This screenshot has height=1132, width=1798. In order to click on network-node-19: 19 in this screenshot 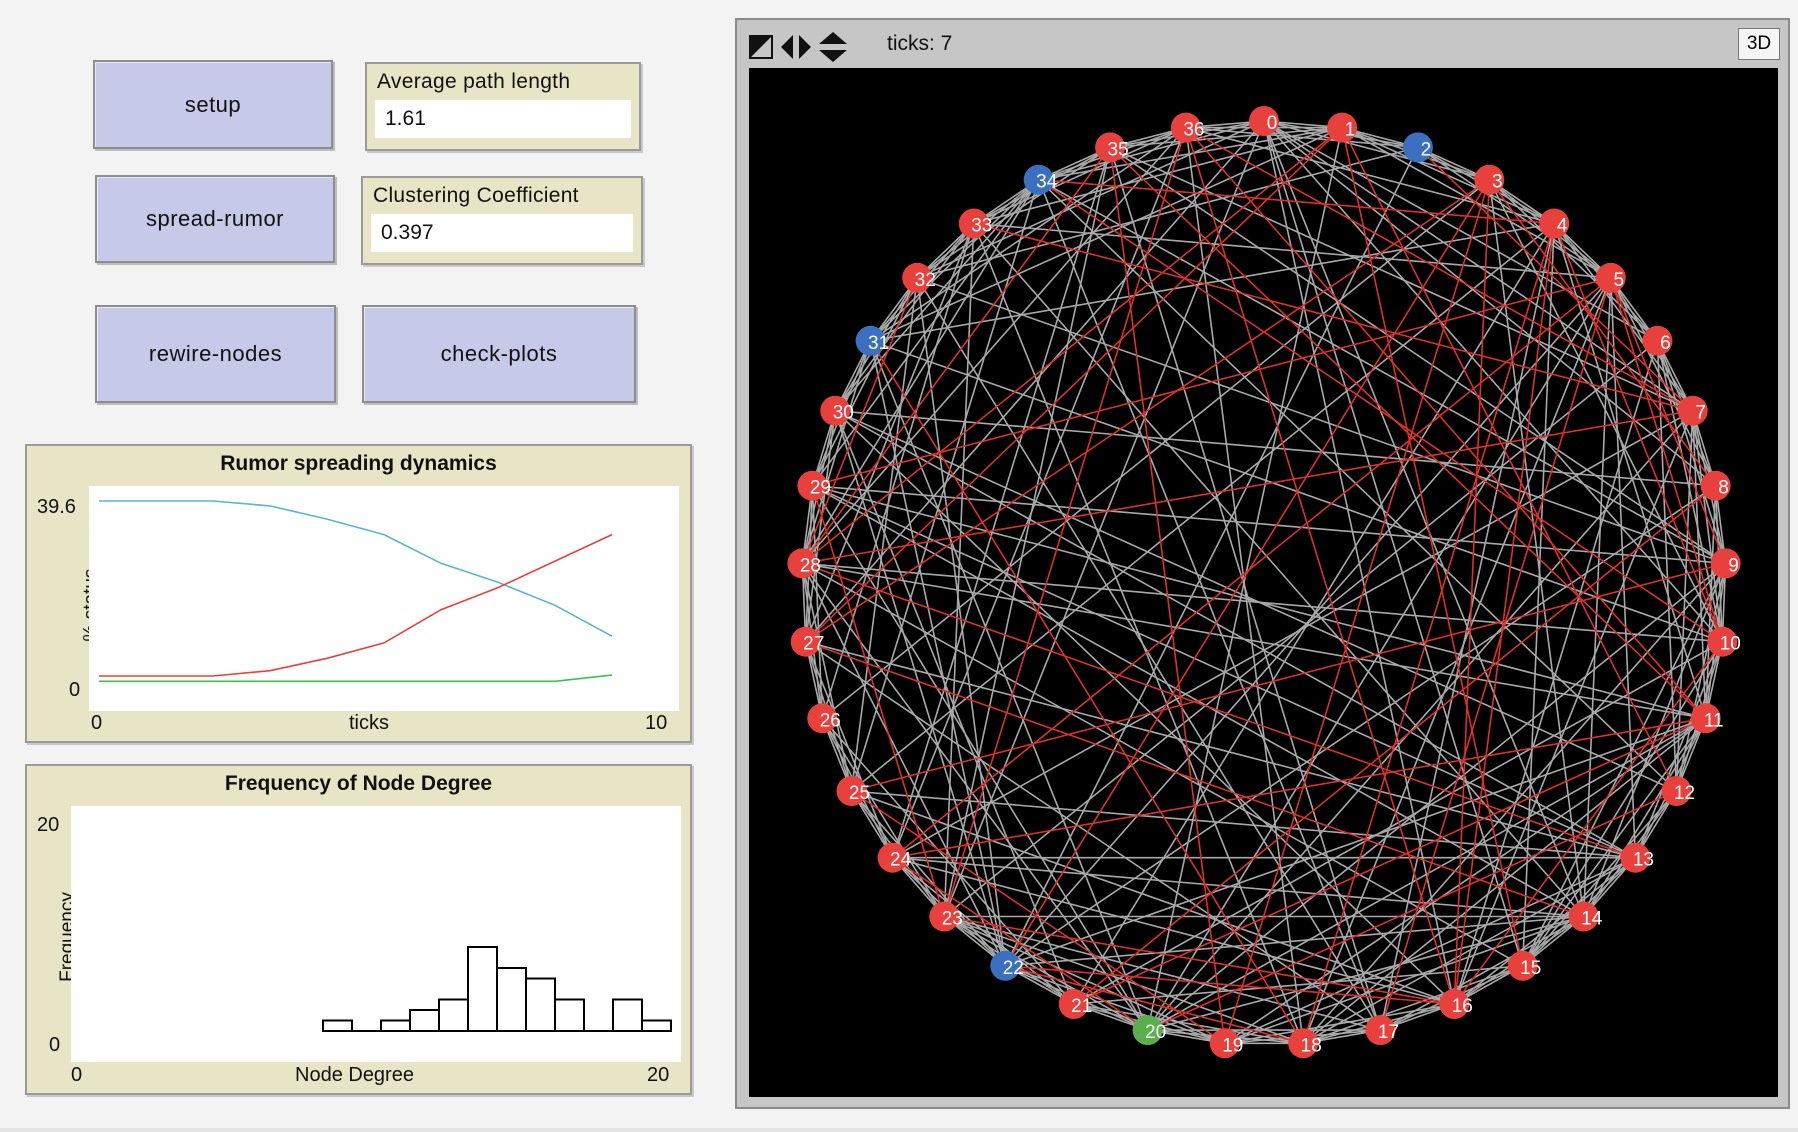, I will do `click(1226, 1043)`.